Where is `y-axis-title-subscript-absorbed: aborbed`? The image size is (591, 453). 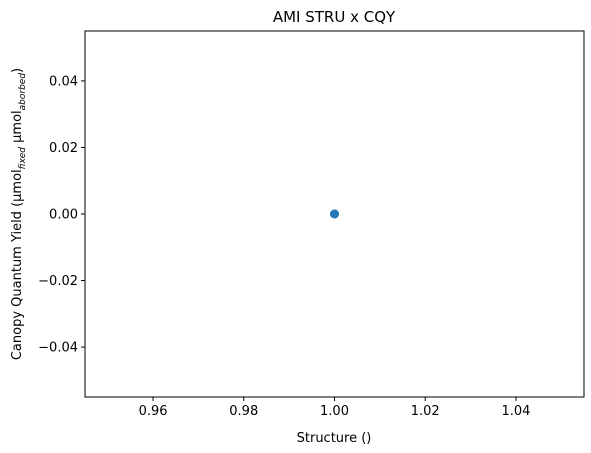
y-axis-title-subscript-absorbed: aborbed is located at coordinates (23, 92).